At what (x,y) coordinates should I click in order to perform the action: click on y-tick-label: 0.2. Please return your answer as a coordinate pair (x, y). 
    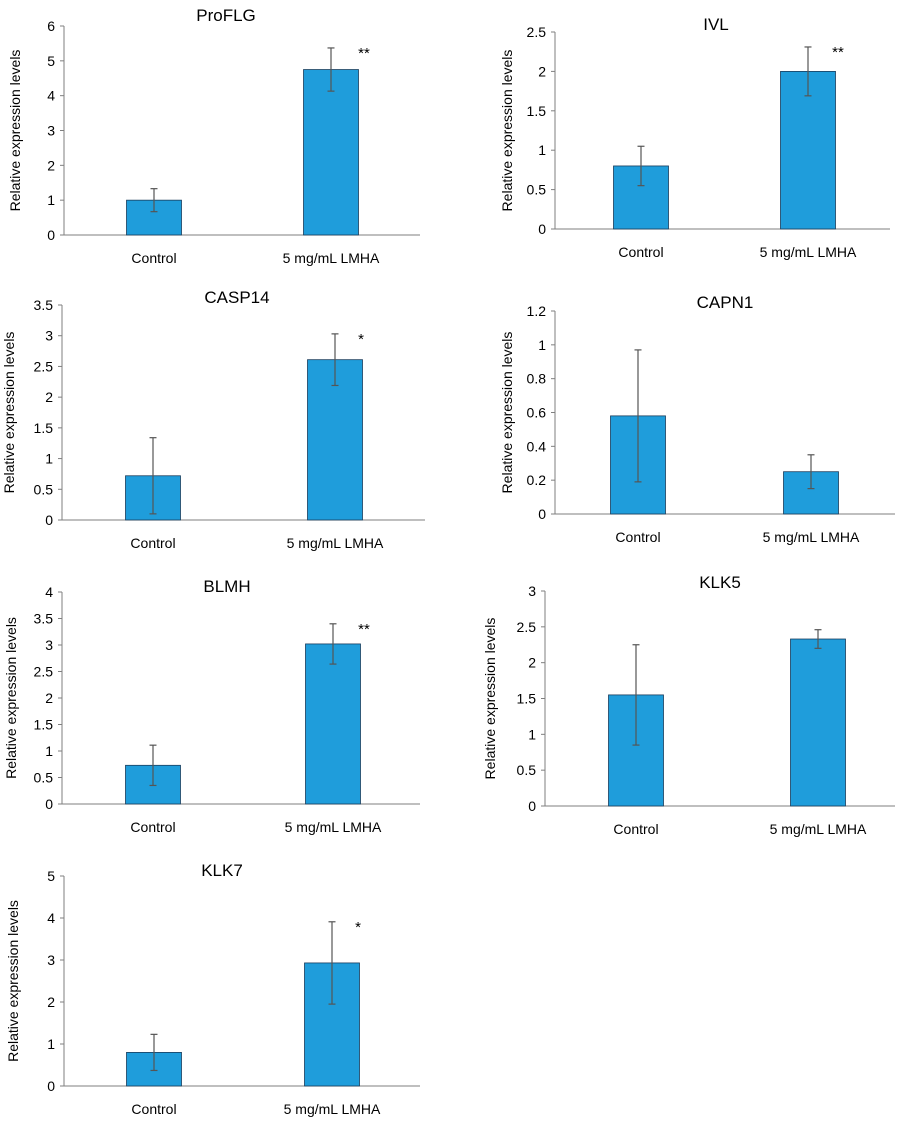
    Looking at the image, I should click on (537, 480).